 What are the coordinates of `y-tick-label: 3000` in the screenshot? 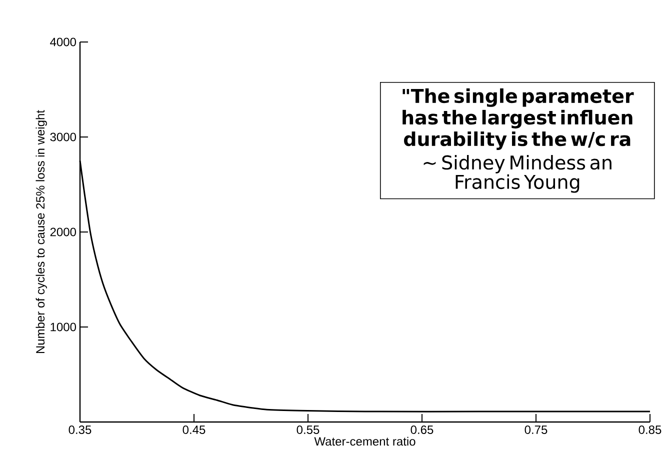 It's located at (63, 137).